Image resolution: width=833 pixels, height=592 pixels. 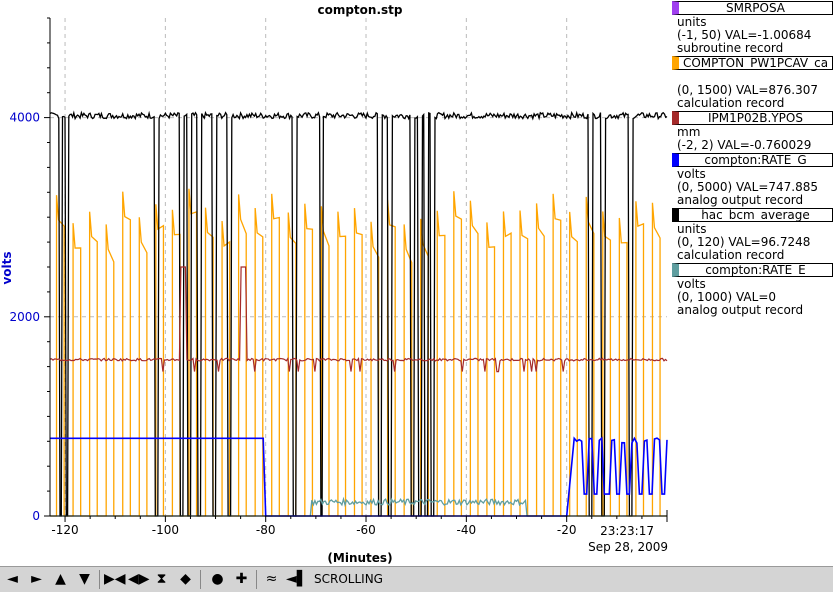 I want to click on x-axis-label: (Minutes), so click(x=359, y=558).